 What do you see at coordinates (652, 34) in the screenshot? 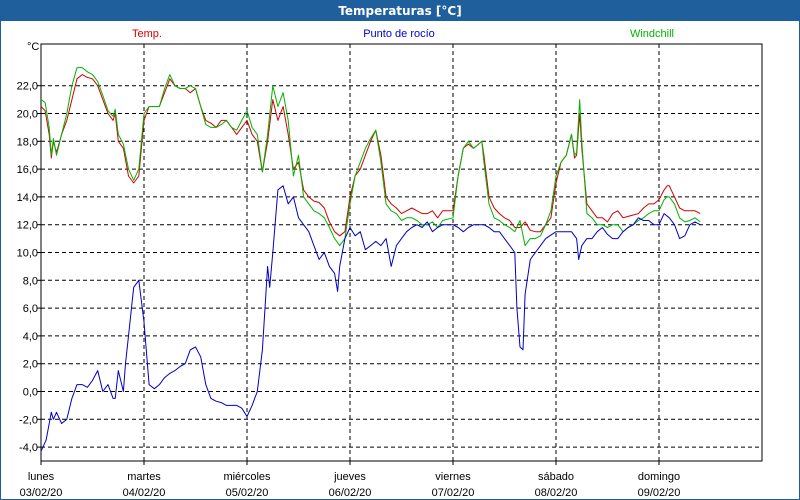
I see `legend-windchill: Windchill` at bounding box center [652, 34].